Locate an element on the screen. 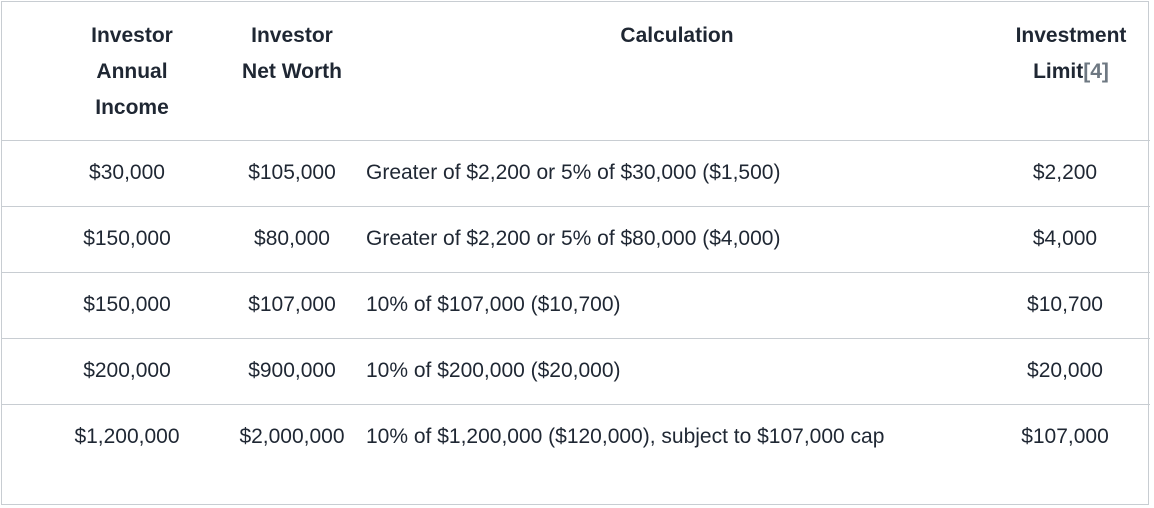  header-income-line-3: Income is located at coordinates (132, 107).